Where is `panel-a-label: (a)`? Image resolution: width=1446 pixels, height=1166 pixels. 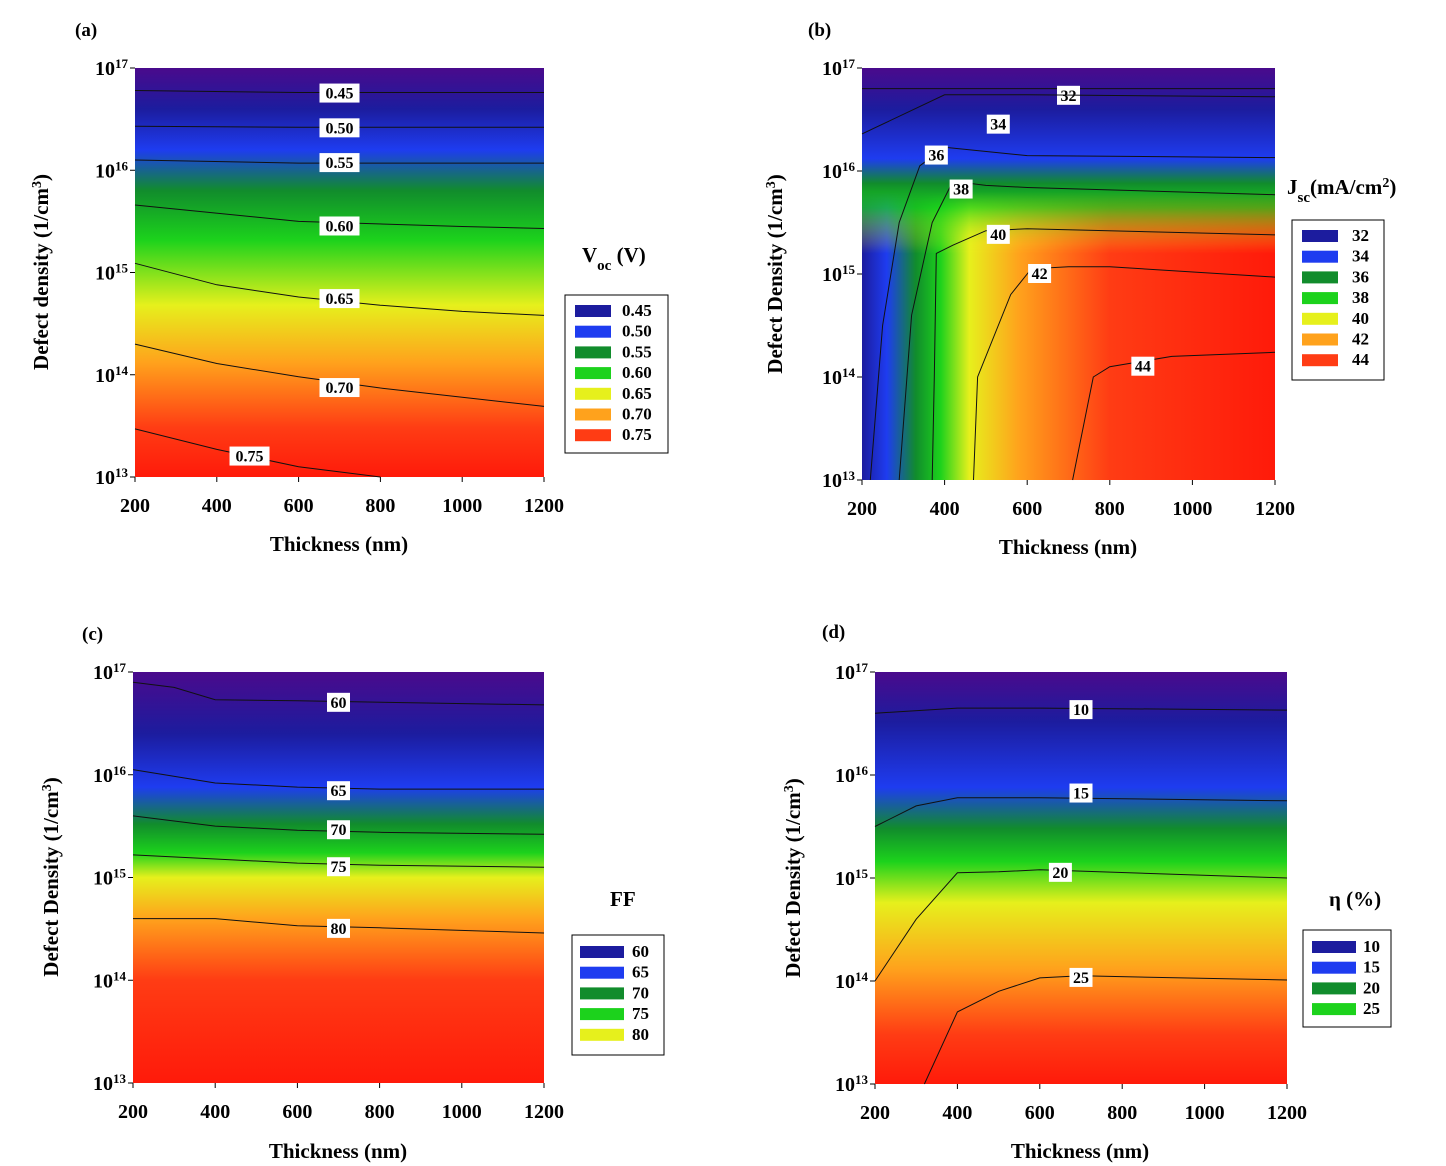
panel-a-label: (a) is located at coordinates (86, 30).